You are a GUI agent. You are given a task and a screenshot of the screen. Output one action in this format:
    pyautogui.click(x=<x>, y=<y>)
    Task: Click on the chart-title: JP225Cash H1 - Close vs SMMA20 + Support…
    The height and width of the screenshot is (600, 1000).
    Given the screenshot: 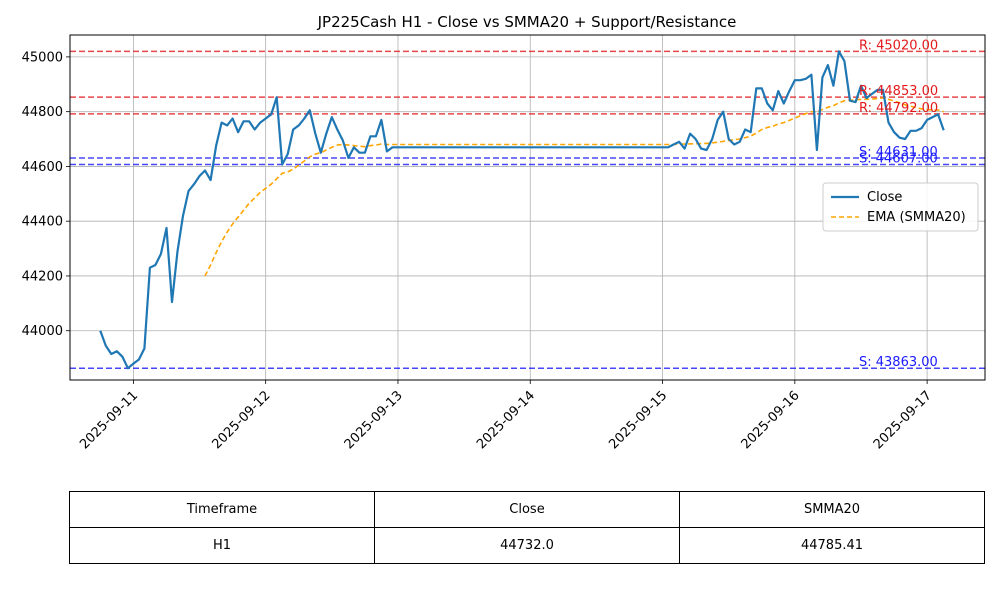 What is the action you would take?
    pyautogui.click(x=527, y=22)
    